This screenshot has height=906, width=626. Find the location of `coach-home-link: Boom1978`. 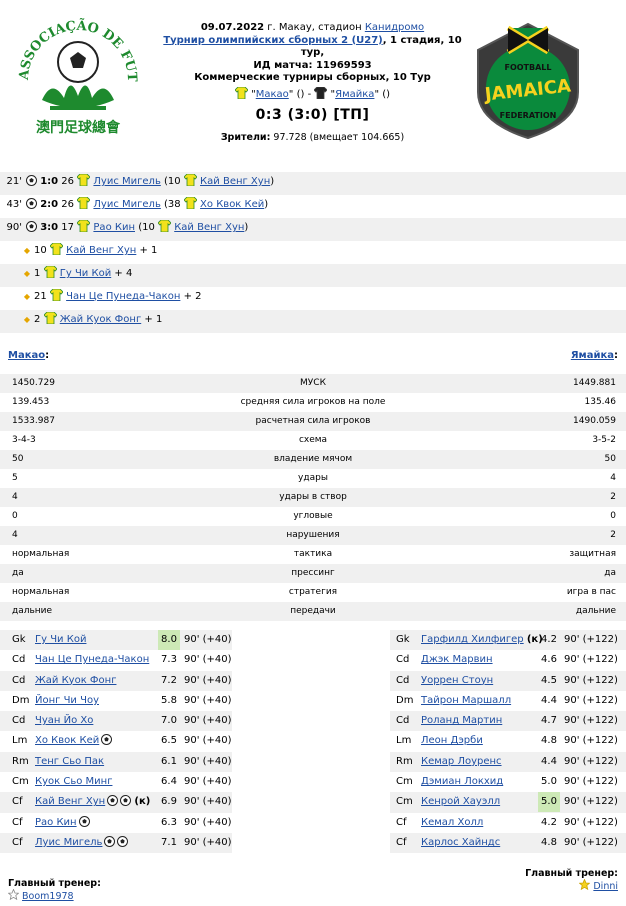

coach-home-link: Boom1978 is located at coordinates (48, 896).